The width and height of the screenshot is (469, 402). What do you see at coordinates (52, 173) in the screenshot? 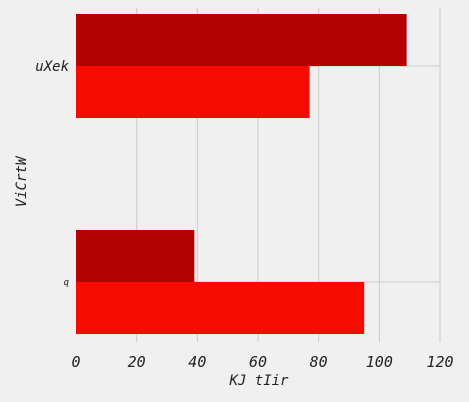
I see `y-tick-labels: uXek q` at bounding box center [52, 173].